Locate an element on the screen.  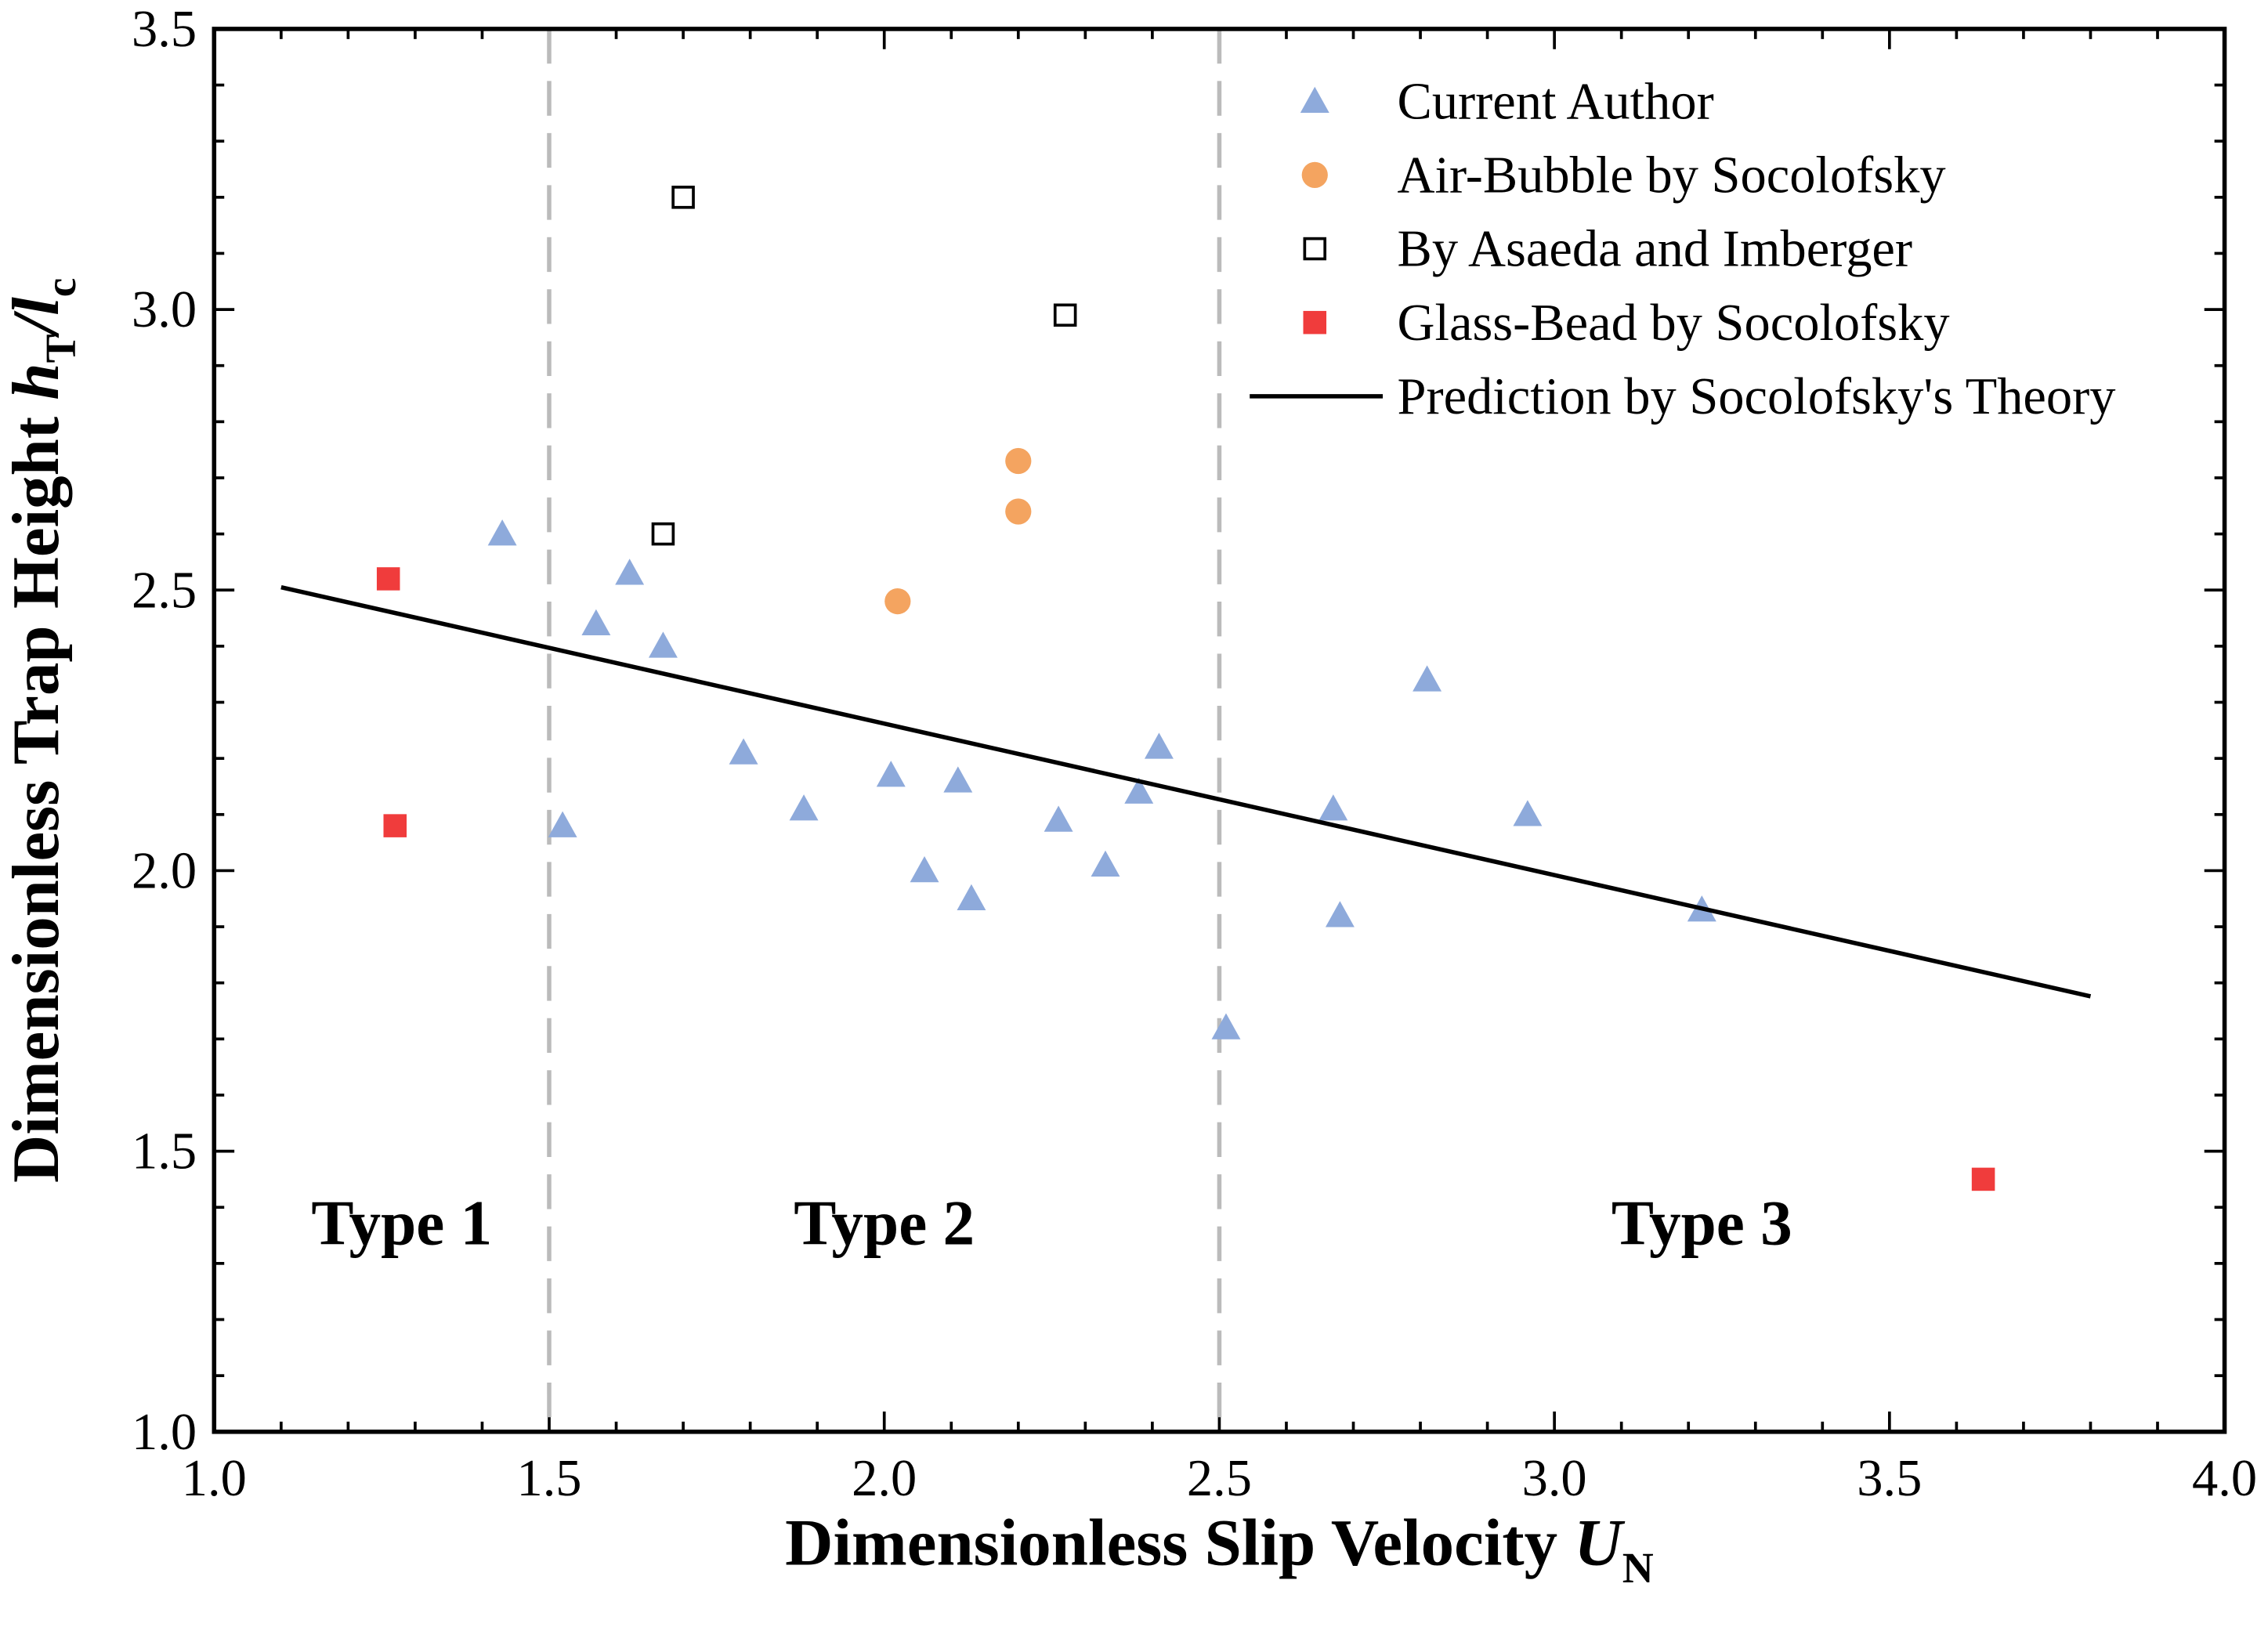
y-tick-label: 2.5 is located at coordinates (164, 590).